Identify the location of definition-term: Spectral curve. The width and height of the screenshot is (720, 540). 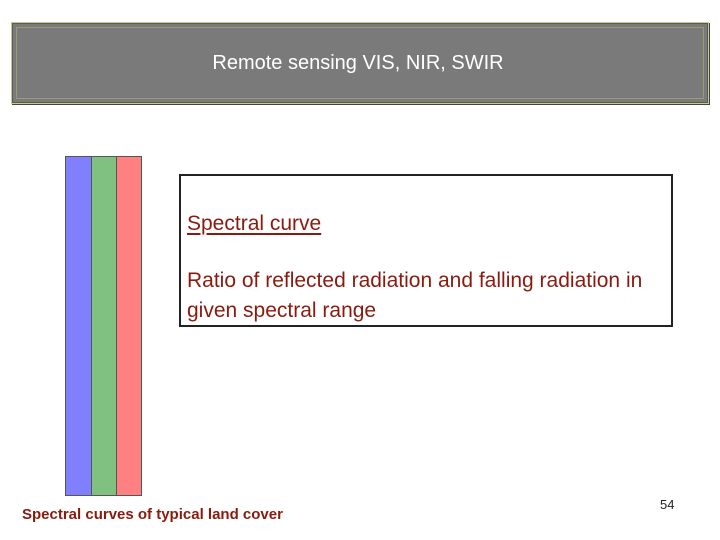
(254, 223).